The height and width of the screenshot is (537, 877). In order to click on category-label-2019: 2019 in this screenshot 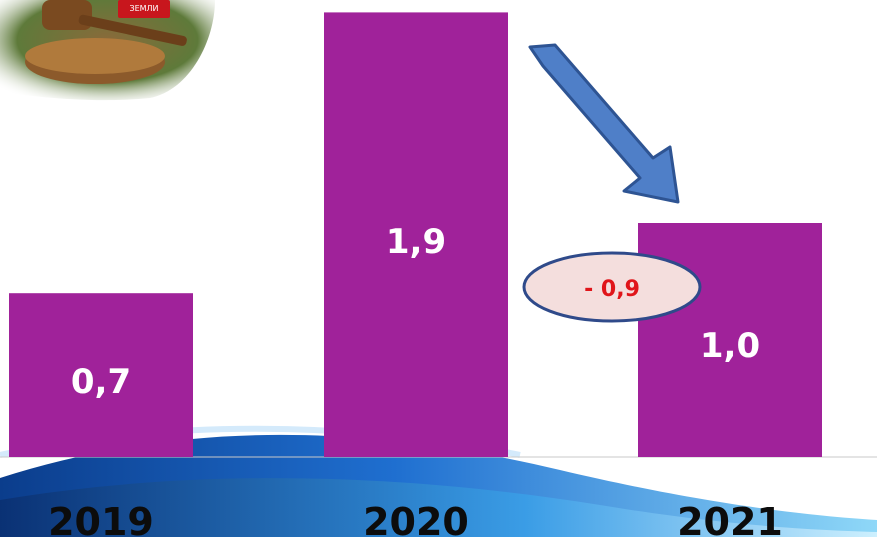, I will do `click(101, 518)`.